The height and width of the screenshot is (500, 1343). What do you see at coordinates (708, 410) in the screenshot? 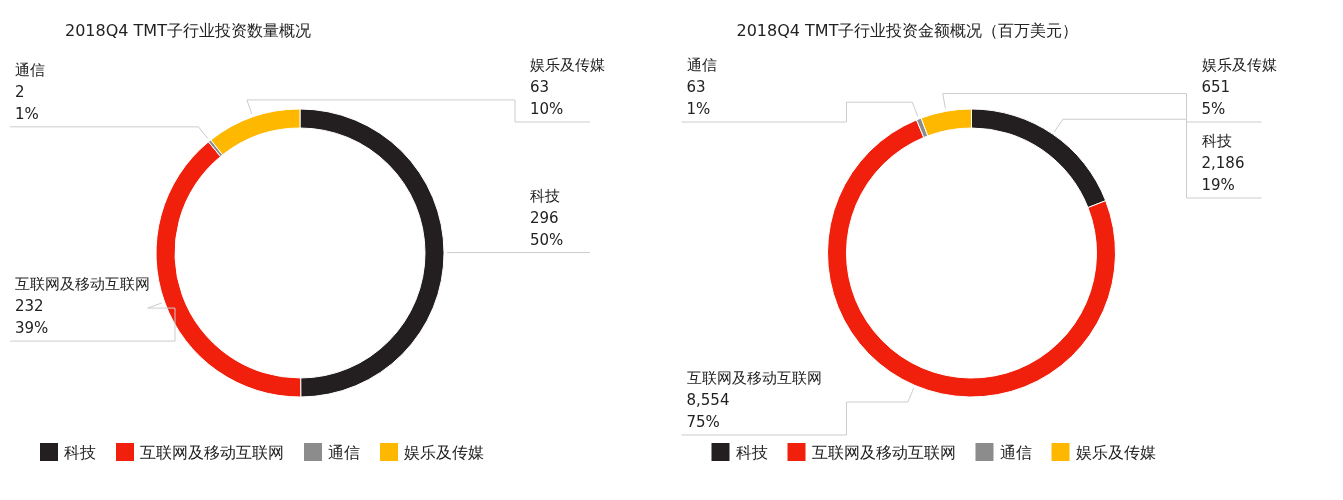
I see `data-label: 8,554 75%` at bounding box center [708, 410].